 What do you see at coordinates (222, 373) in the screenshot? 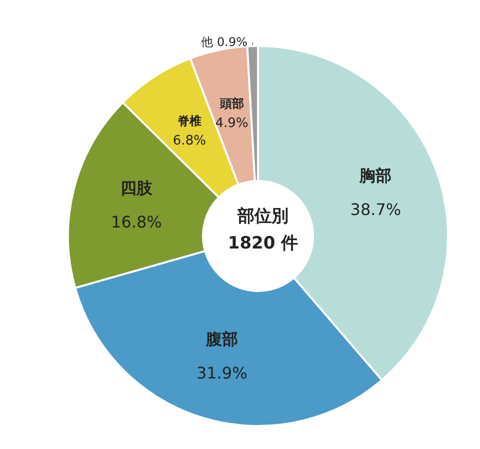
I see `data-label: 31.9%` at bounding box center [222, 373].